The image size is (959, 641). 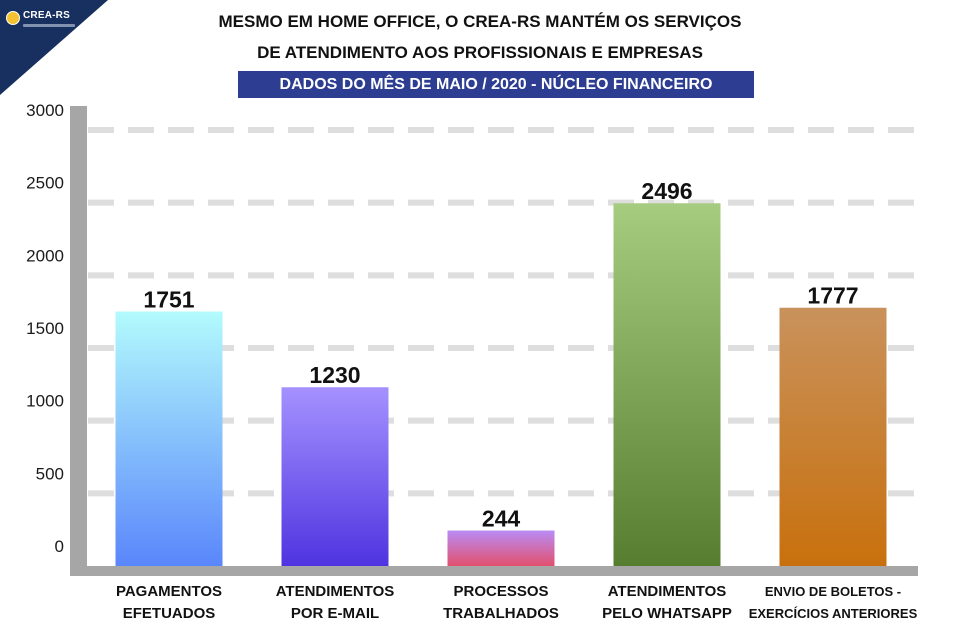 What do you see at coordinates (169, 613) in the screenshot?
I see `category-label: EFETUADOS` at bounding box center [169, 613].